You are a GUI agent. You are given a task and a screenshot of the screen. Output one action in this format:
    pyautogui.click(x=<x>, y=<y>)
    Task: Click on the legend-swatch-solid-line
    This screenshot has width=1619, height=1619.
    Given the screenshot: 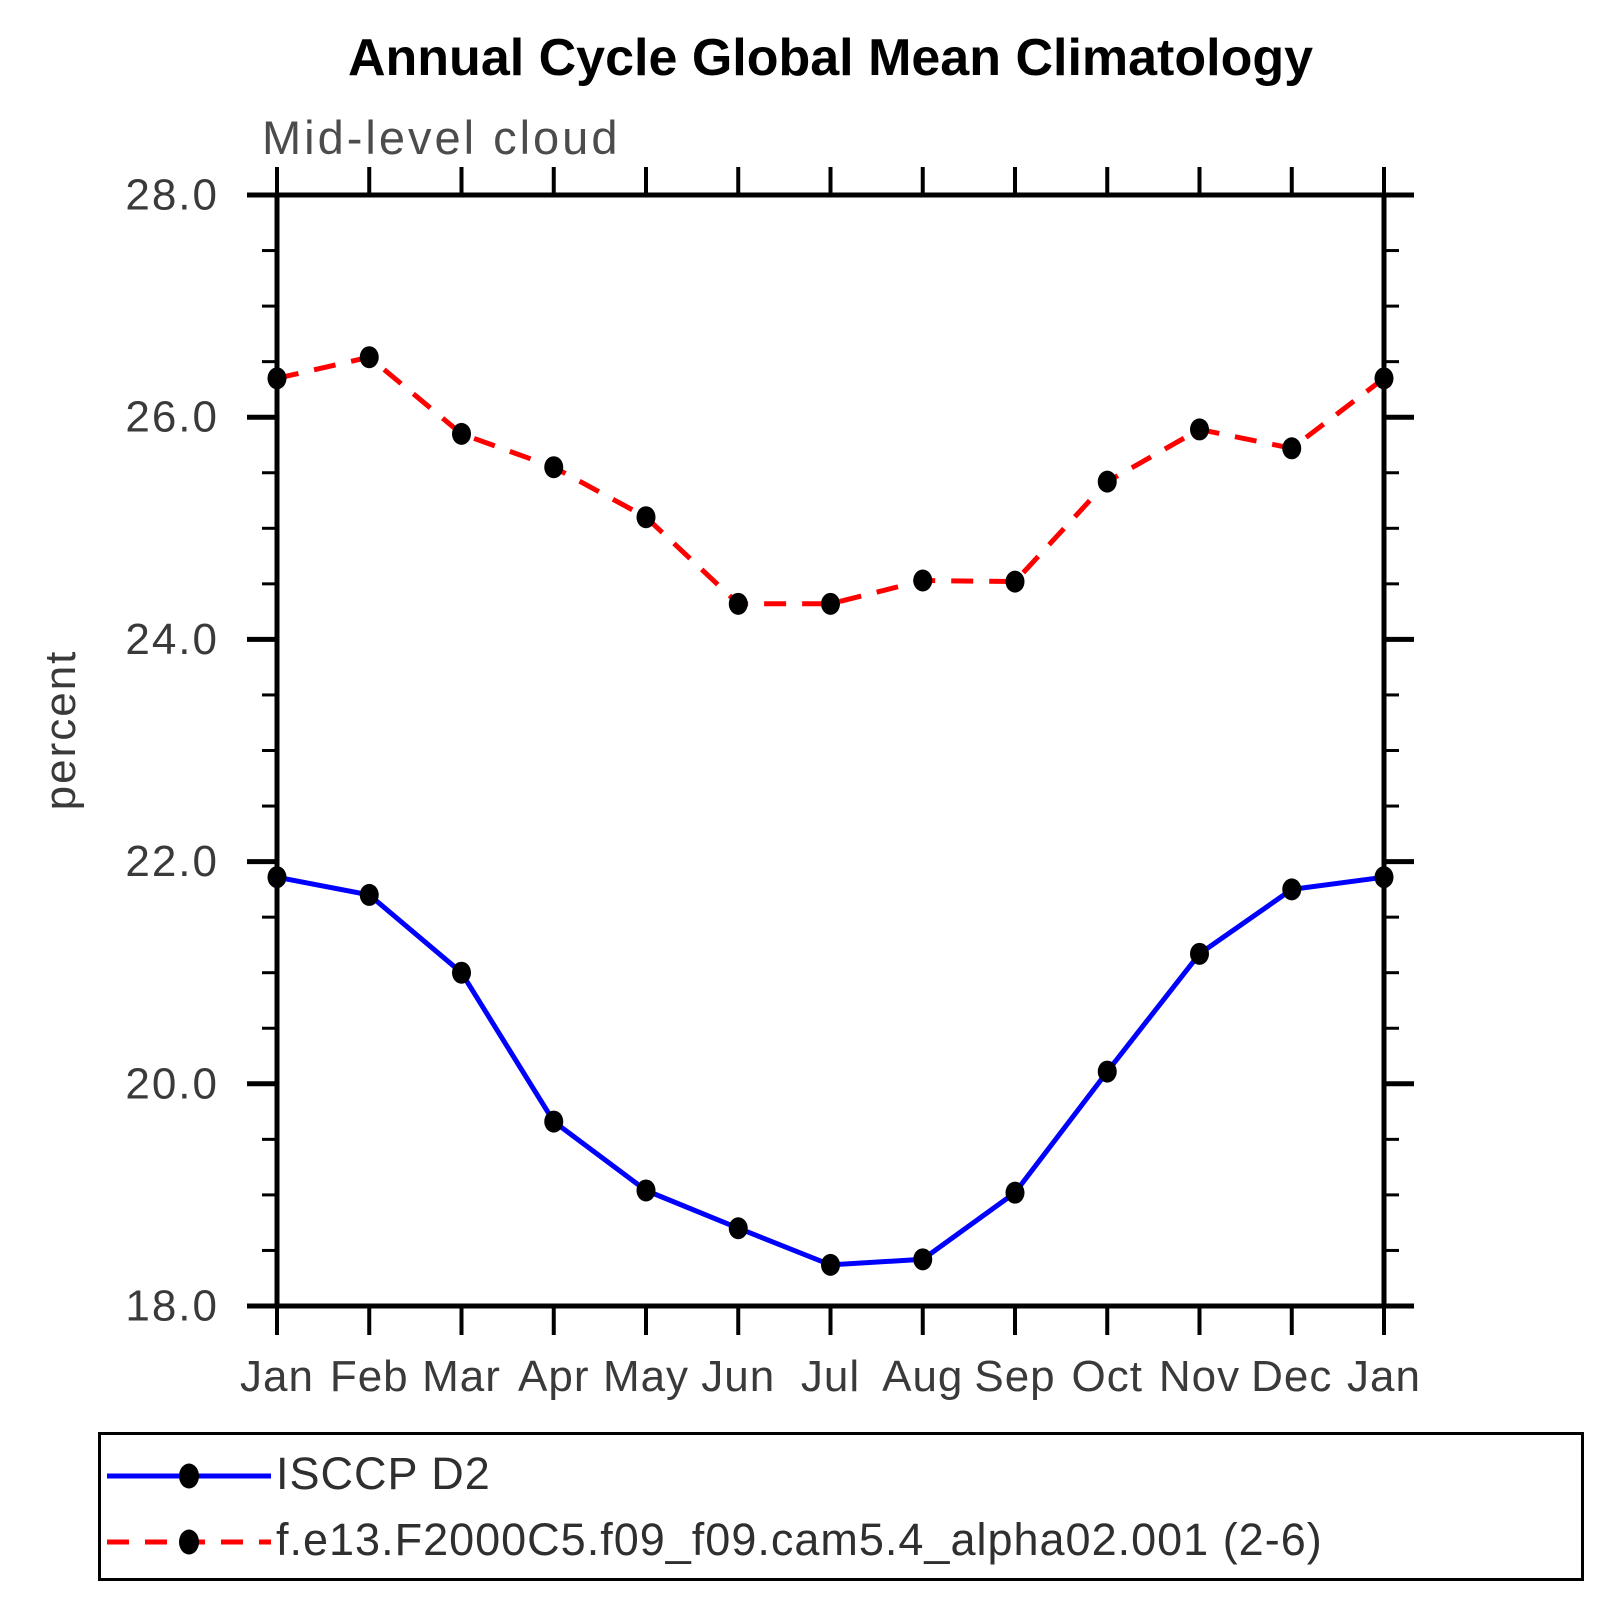 What is the action you would take?
    pyautogui.click(x=189, y=1476)
    